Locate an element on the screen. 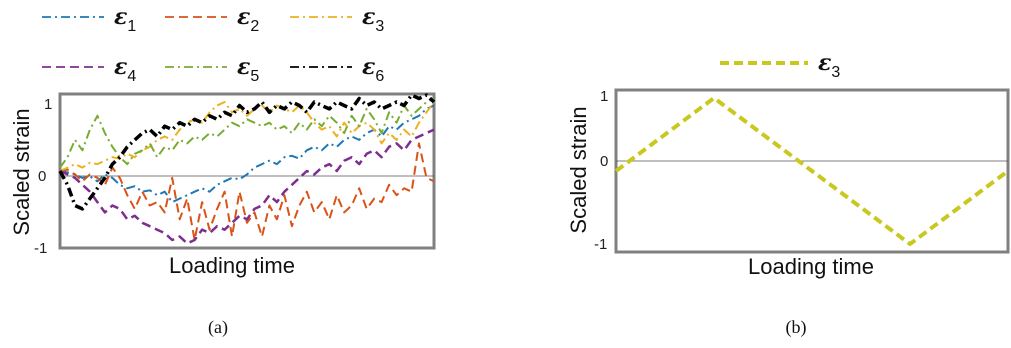 This screenshot has width=1011, height=348. legend-item-eps1: ε1 is located at coordinates (89, 19).